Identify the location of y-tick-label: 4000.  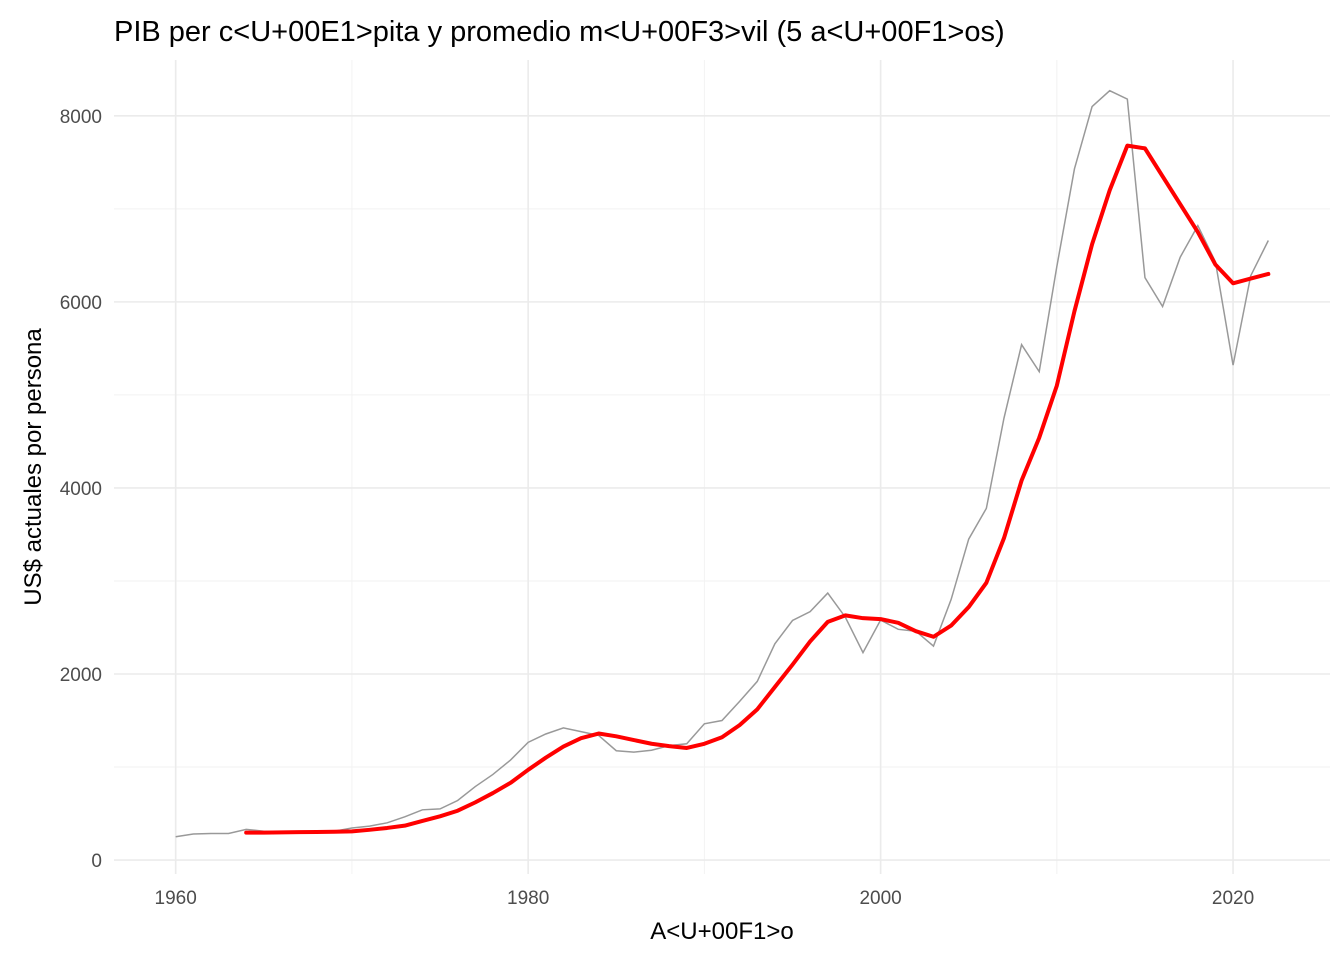
(81, 489).